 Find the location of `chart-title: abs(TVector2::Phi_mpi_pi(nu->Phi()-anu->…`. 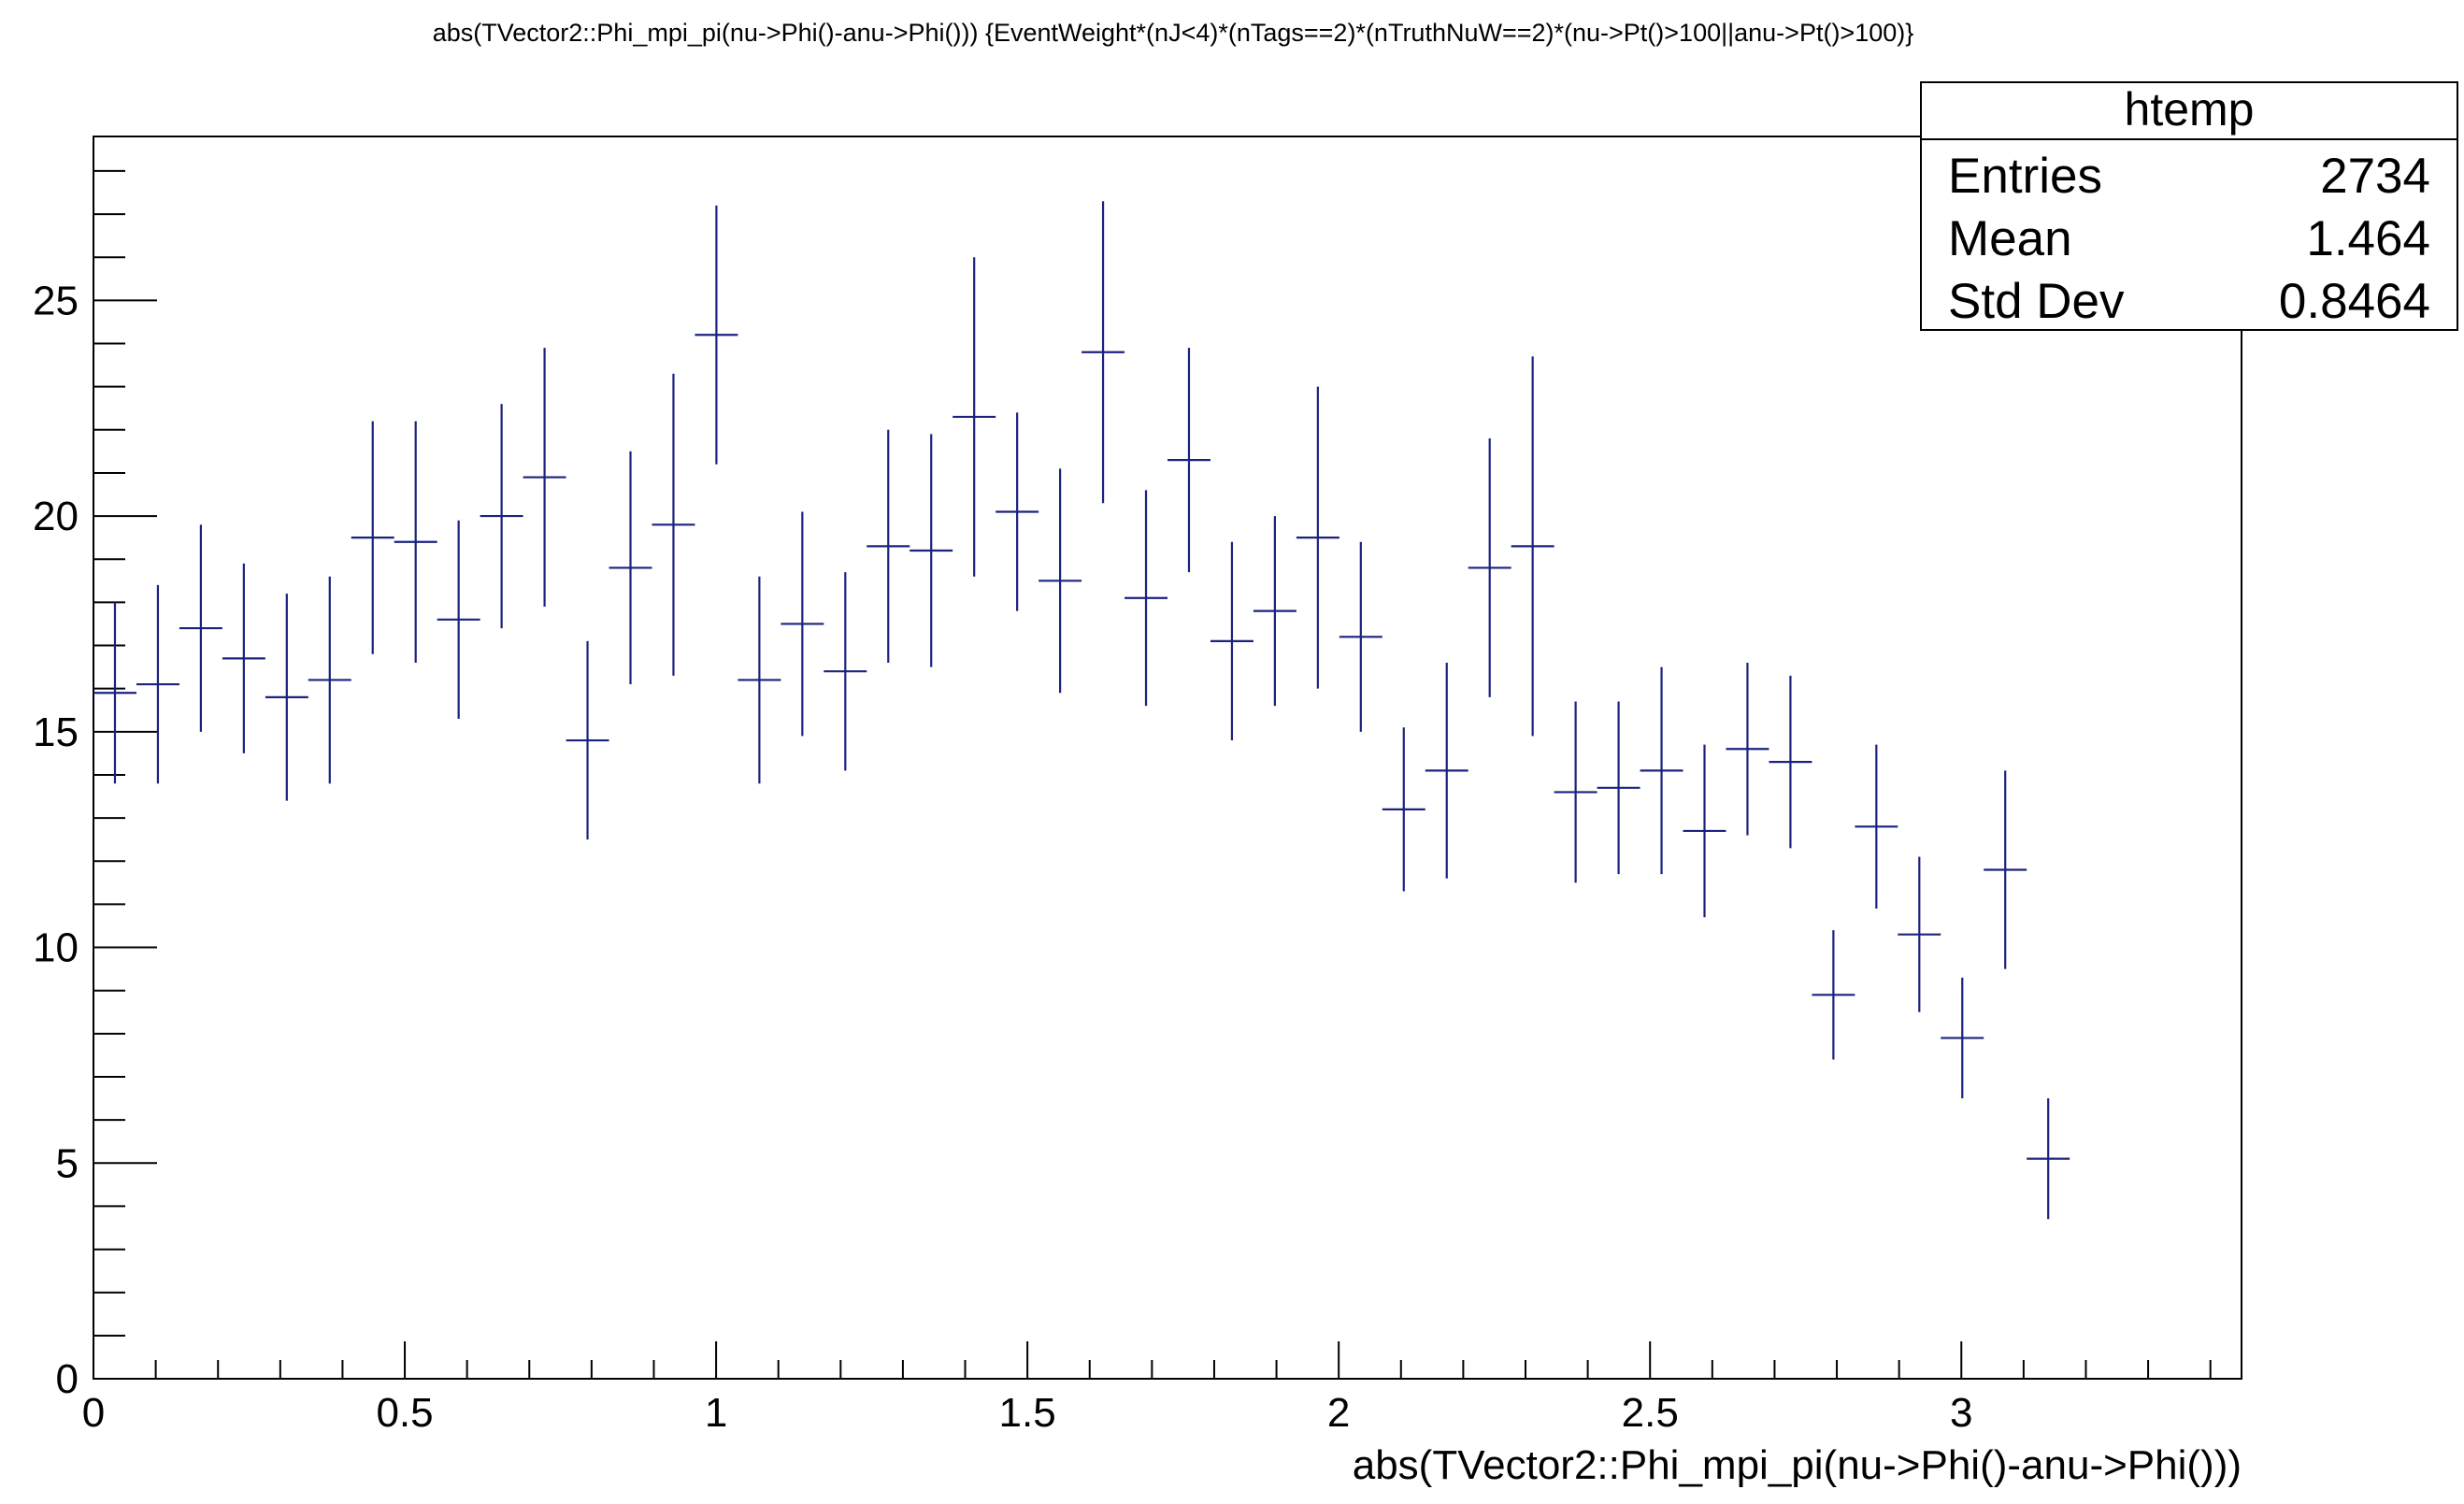

chart-title: abs(TVector2::Phi_mpi_pi(nu->Phi()-anu->… is located at coordinates (1173, 33).